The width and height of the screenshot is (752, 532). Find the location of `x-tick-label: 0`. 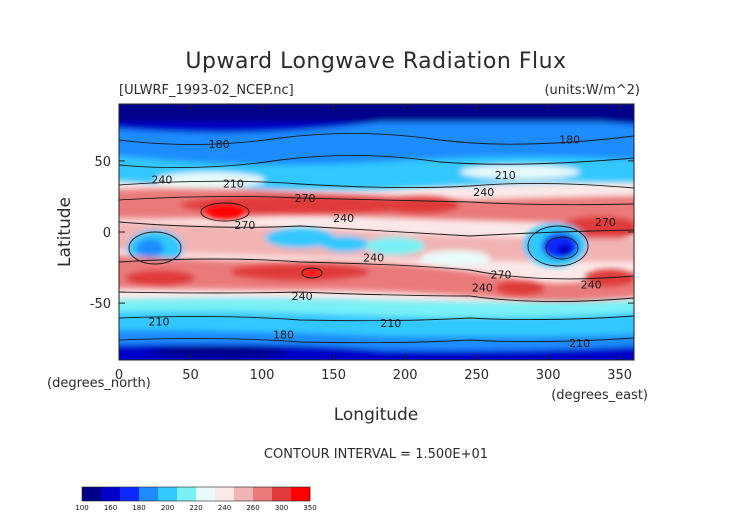

x-tick-label: 0 is located at coordinates (119, 375).